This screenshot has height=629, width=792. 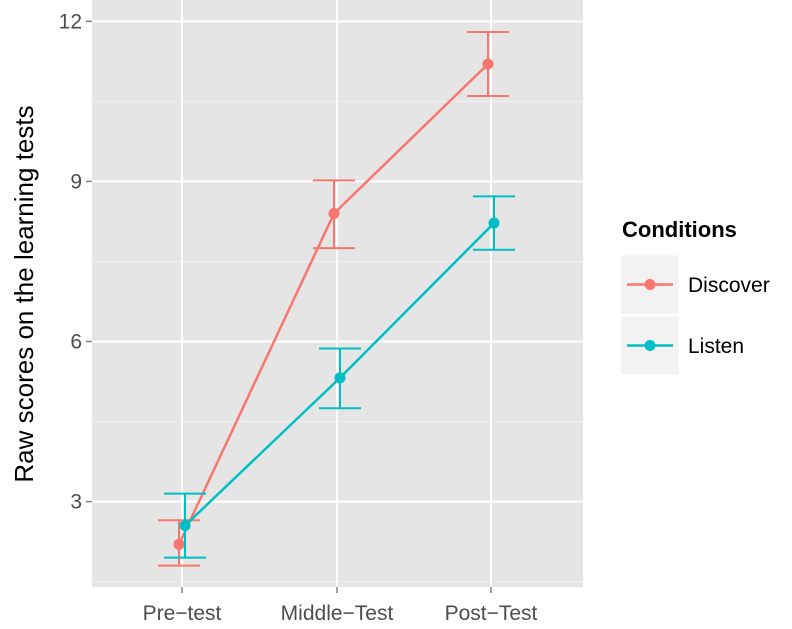 I want to click on y-tick-label: 12, so click(x=70, y=21).